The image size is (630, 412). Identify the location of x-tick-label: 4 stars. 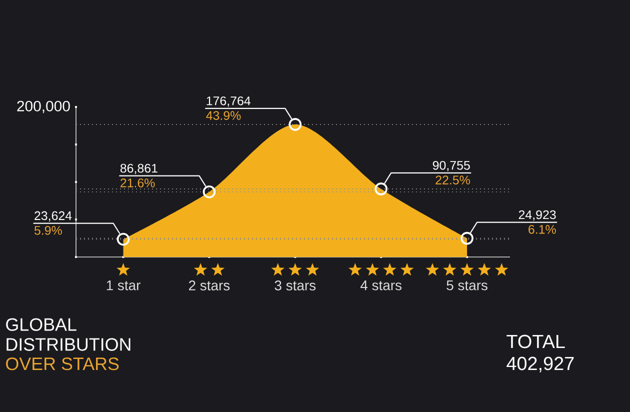
(381, 285).